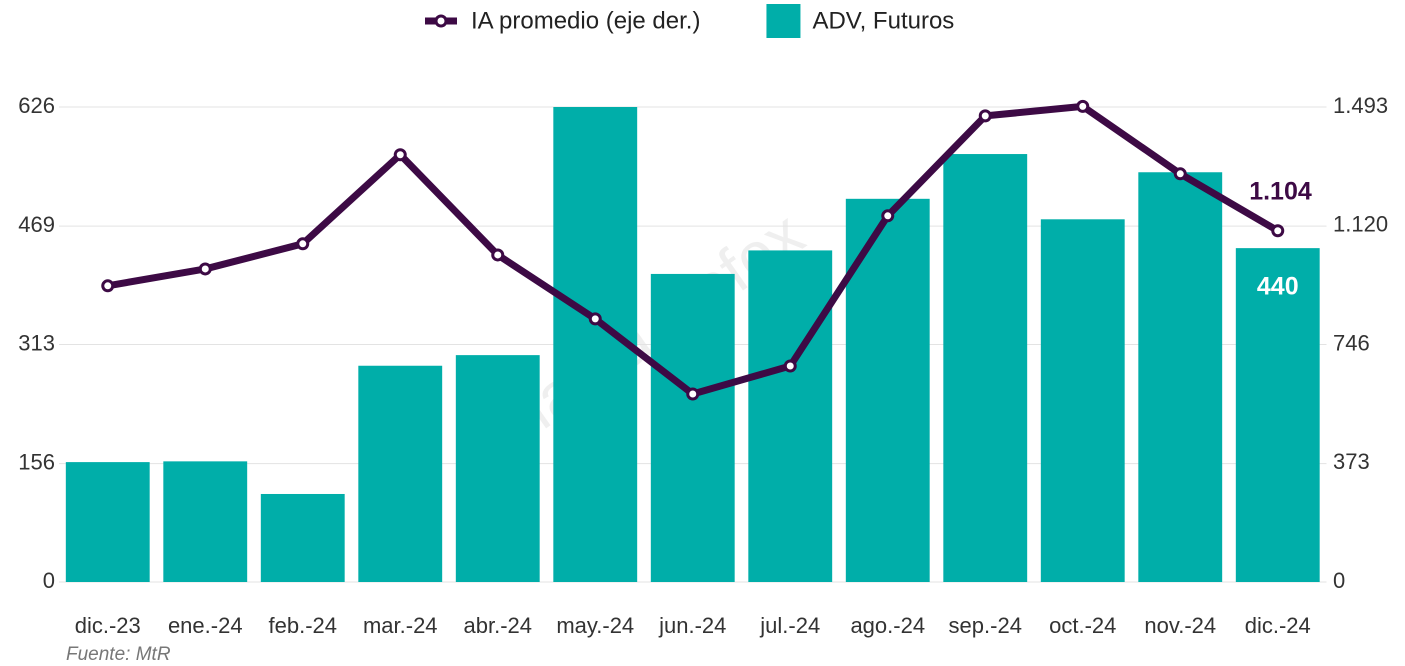 This screenshot has height=666, width=1405. What do you see at coordinates (883, 20) in the screenshot?
I see `legend-label: ADV, Futuros` at bounding box center [883, 20].